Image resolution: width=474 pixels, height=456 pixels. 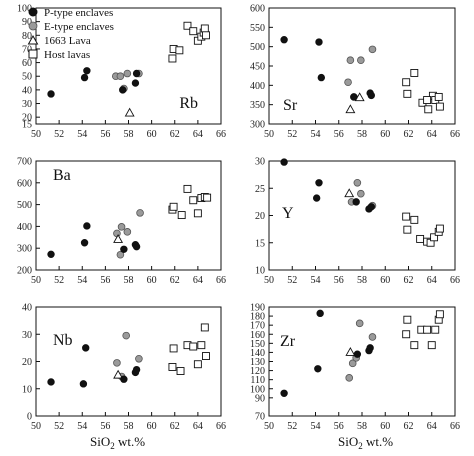 What do you see at coordinates (257, 362) in the screenshot?
I see `y-tick-label: 130` at bounding box center [257, 362].